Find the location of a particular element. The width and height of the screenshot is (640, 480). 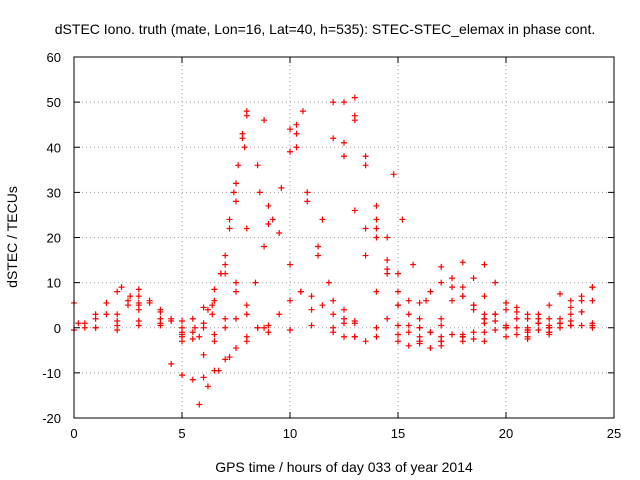

y-tick-label: -20 is located at coordinates (51, 418).